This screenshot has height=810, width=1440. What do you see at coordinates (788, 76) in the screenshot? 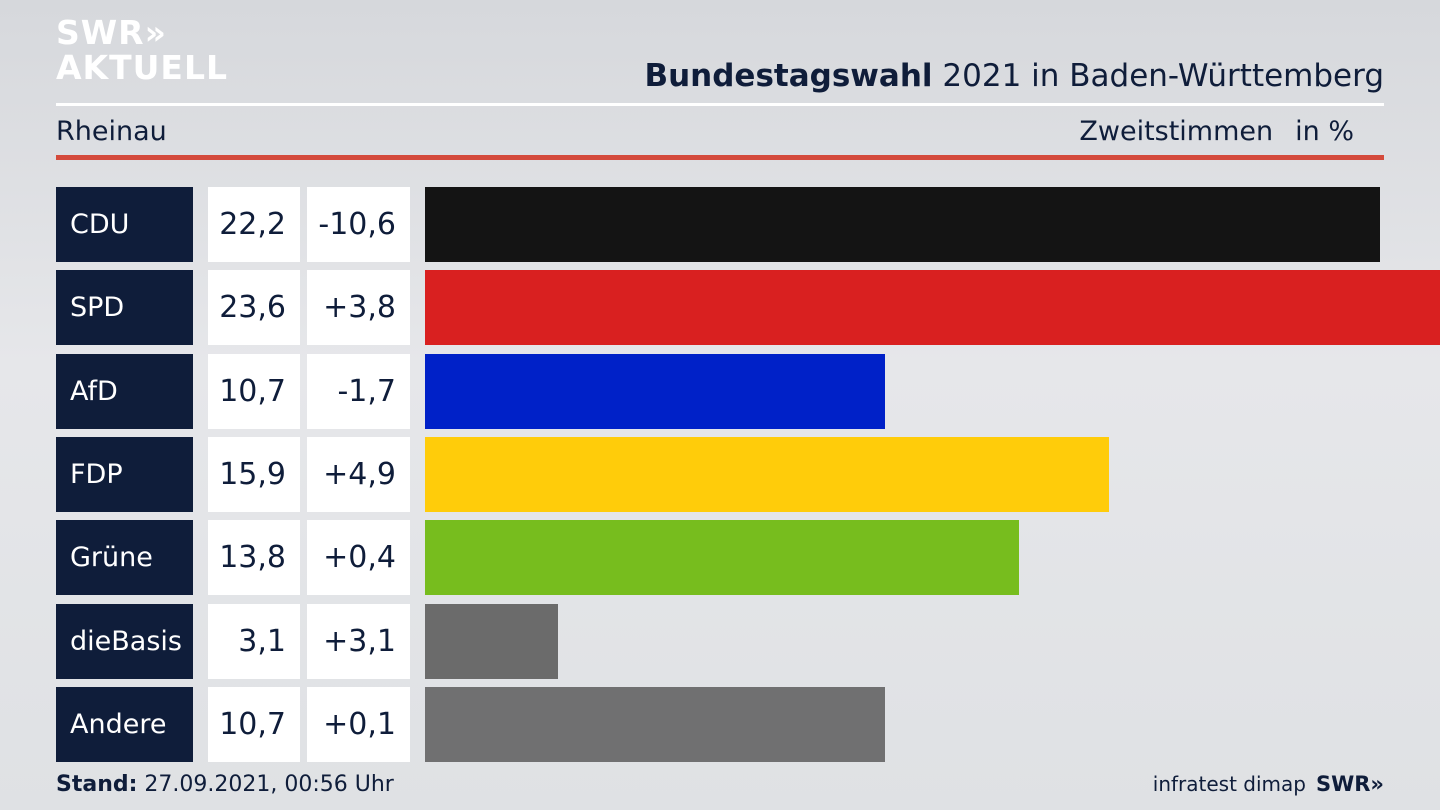
I see `title-bold: Bundestagswahl` at bounding box center [788, 76].